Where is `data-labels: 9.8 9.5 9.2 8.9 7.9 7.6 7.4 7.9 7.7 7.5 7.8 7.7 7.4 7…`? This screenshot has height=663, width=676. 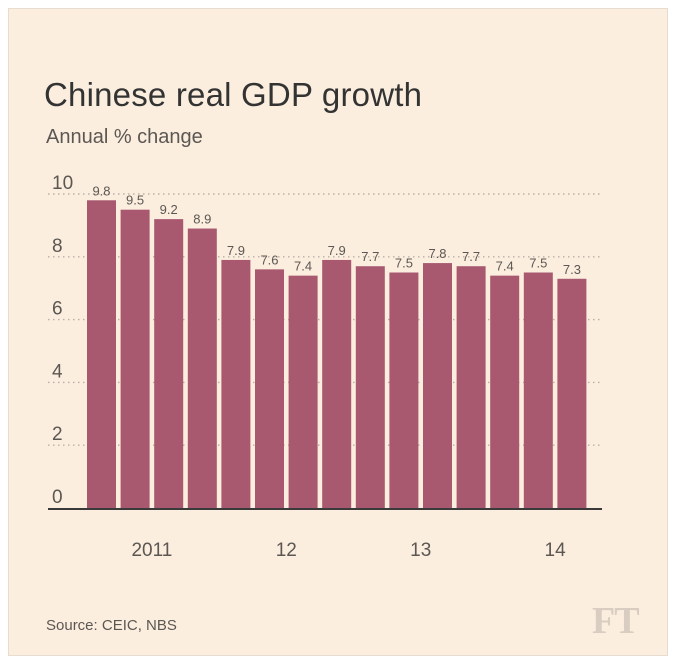
data-labels: 9.8 9.5 9.2 8.9 7.9 7.6 7.4 7.9 7.7 7.5 7.8 7.7 7.4 7… is located at coordinates (336, 230).